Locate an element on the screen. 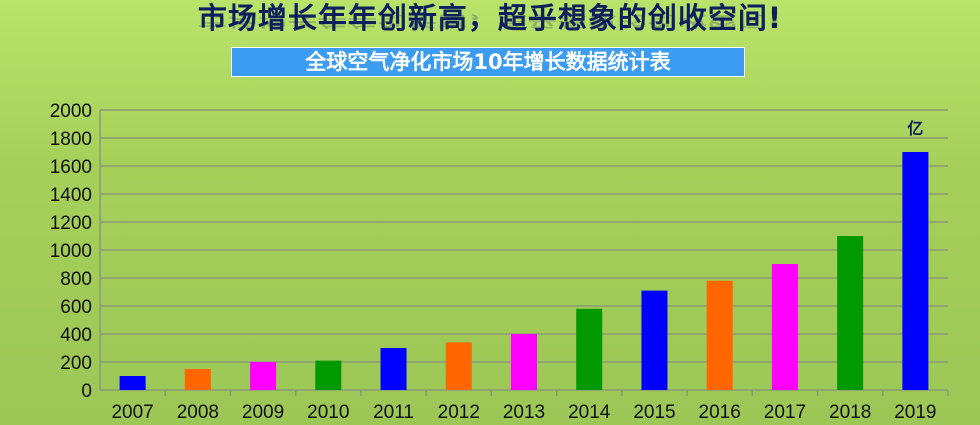 This screenshot has width=980, height=425. x-tick-label: 2018 is located at coordinates (850, 412).